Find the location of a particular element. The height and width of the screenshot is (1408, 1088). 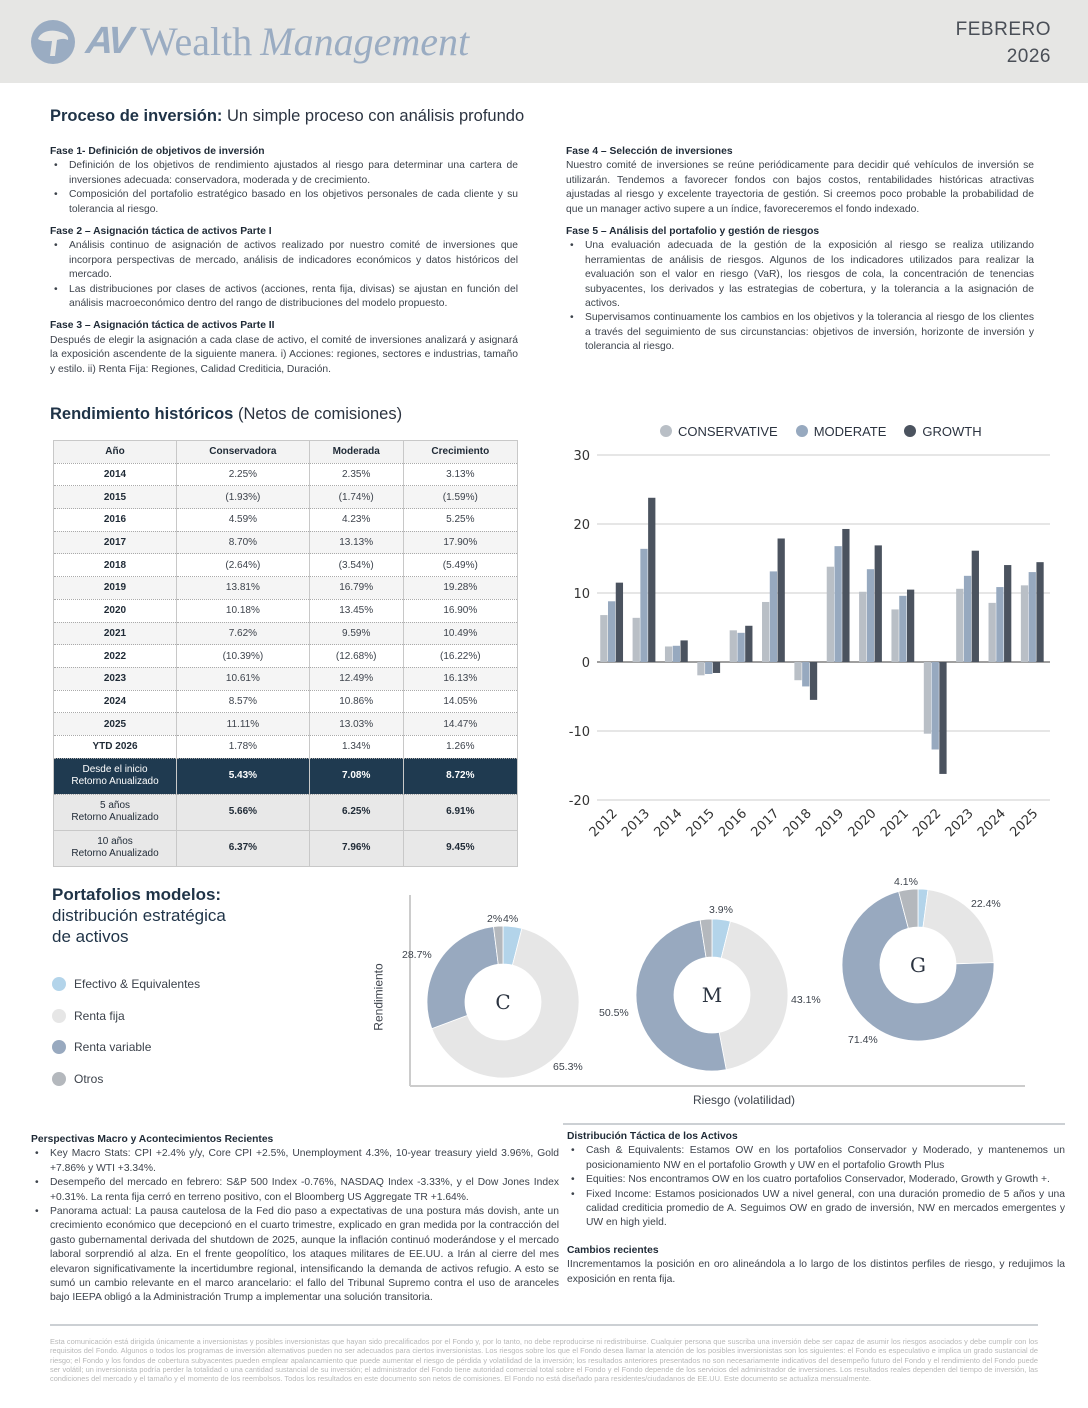

bar-growth-2025 is located at coordinates (1040, 612).